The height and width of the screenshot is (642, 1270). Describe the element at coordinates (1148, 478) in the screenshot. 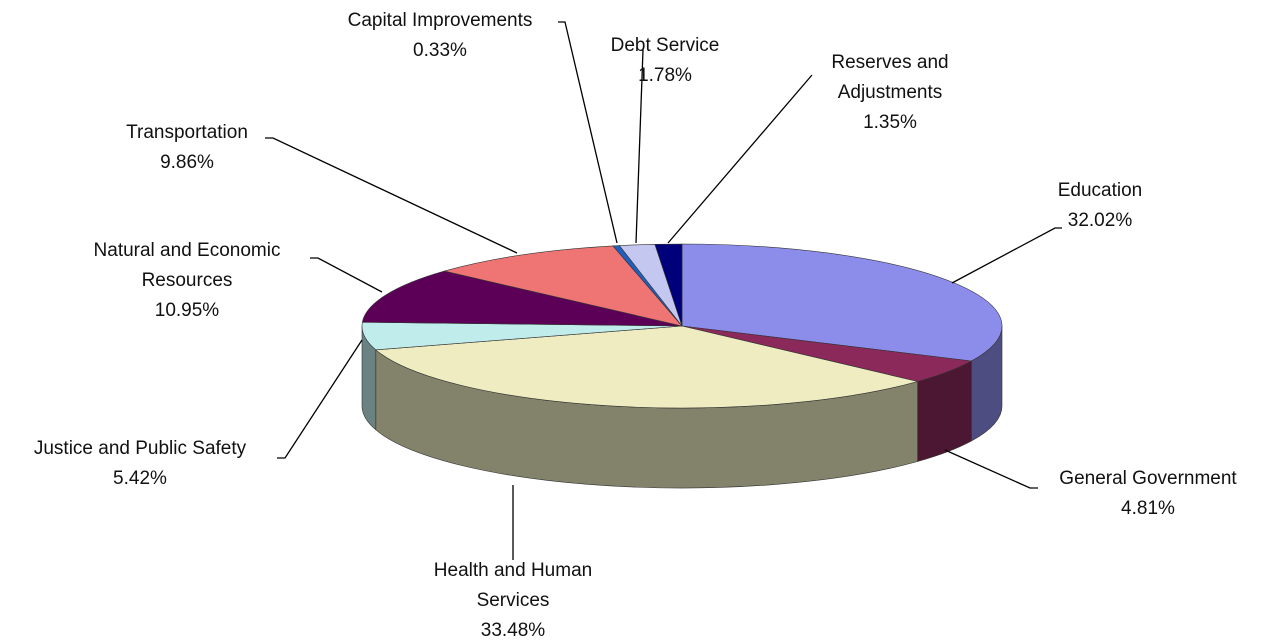

I see `category-name: General Government` at that location.